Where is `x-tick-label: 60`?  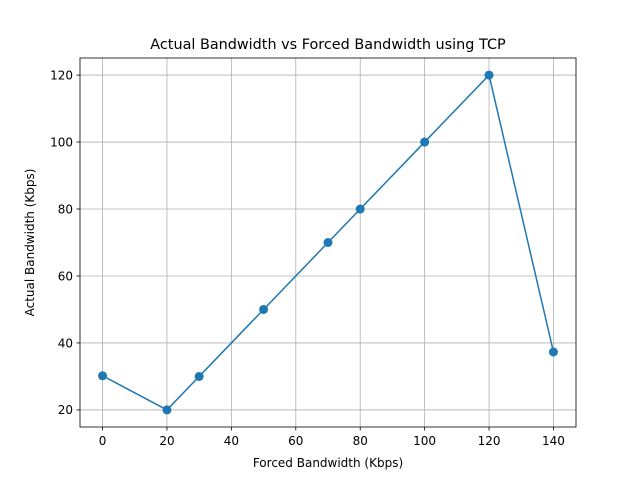 x-tick-label: 60 is located at coordinates (295, 441).